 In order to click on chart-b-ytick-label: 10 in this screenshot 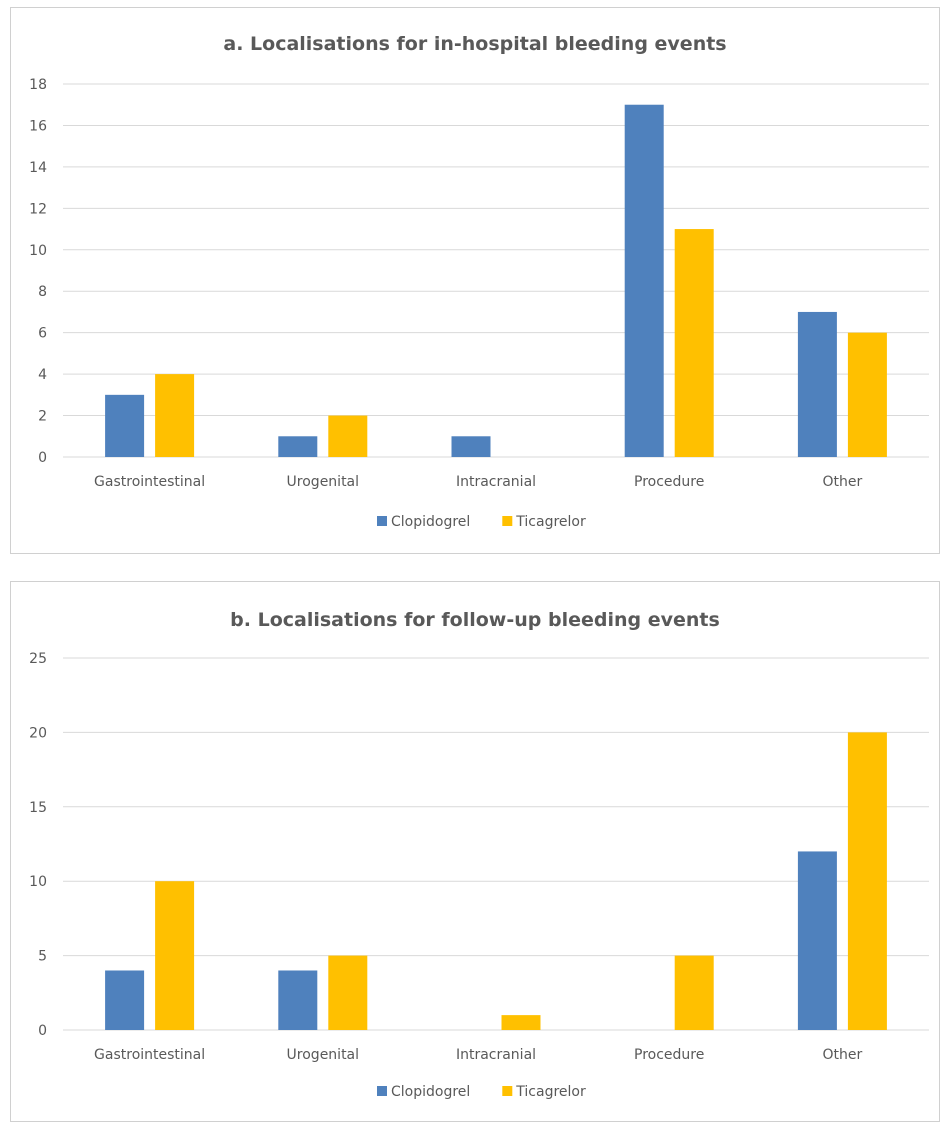, I will do `click(38, 882)`.